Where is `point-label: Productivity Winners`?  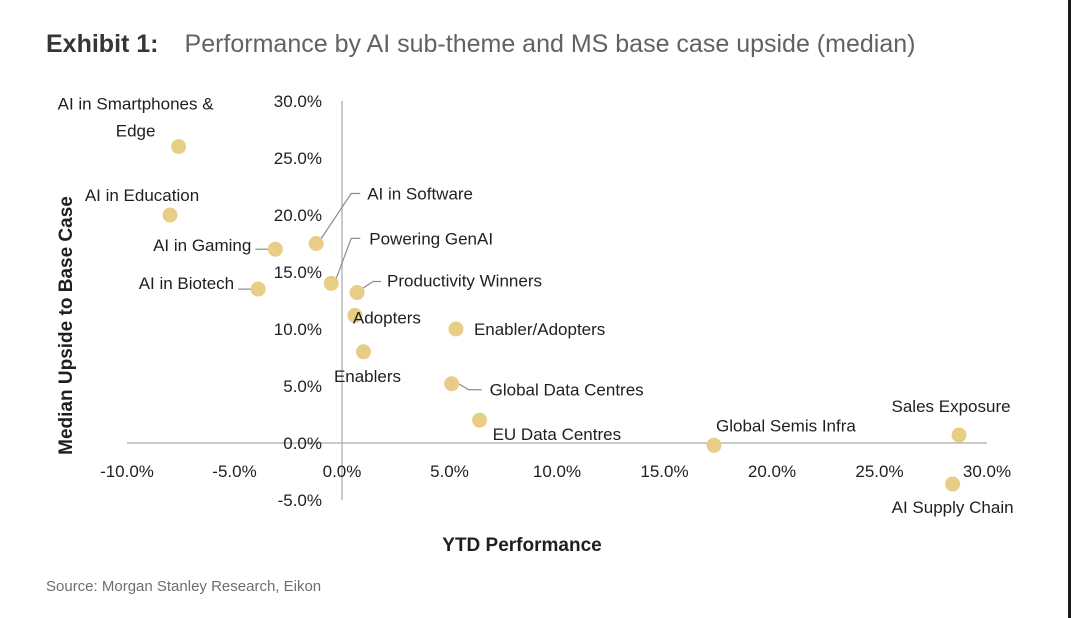
point-label: Productivity Winners is located at coordinates (464, 281).